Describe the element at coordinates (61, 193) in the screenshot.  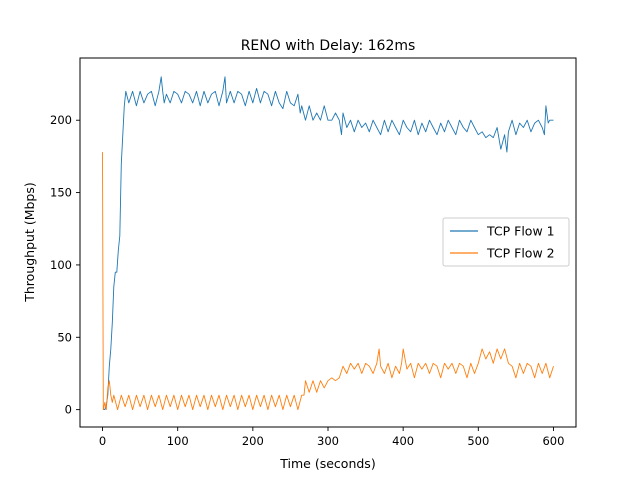
I see `y-tick-label: 150` at that location.